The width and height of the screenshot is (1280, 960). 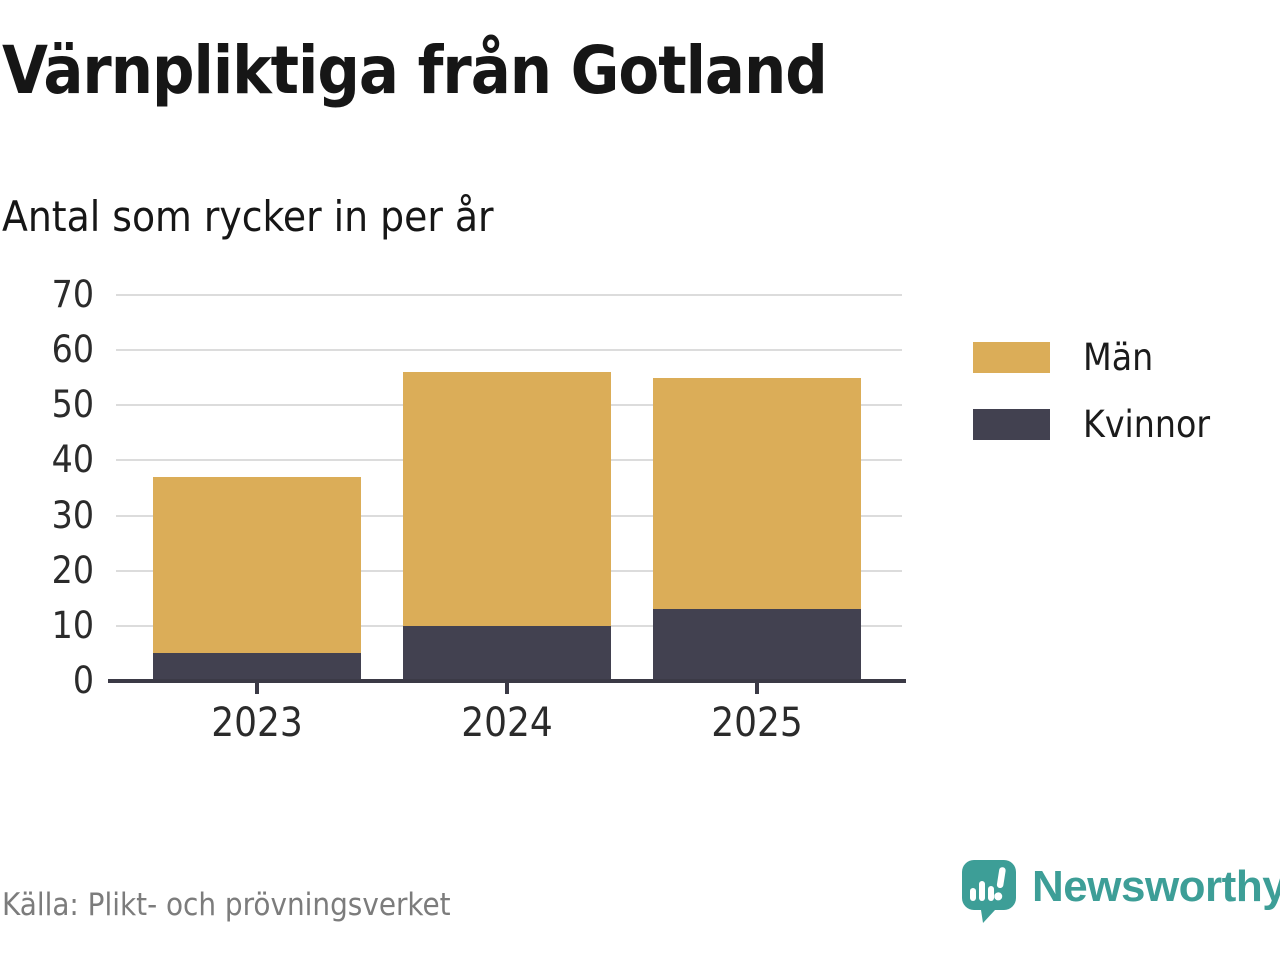 I want to click on legend-swatch-män, so click(x=1011, y=357).